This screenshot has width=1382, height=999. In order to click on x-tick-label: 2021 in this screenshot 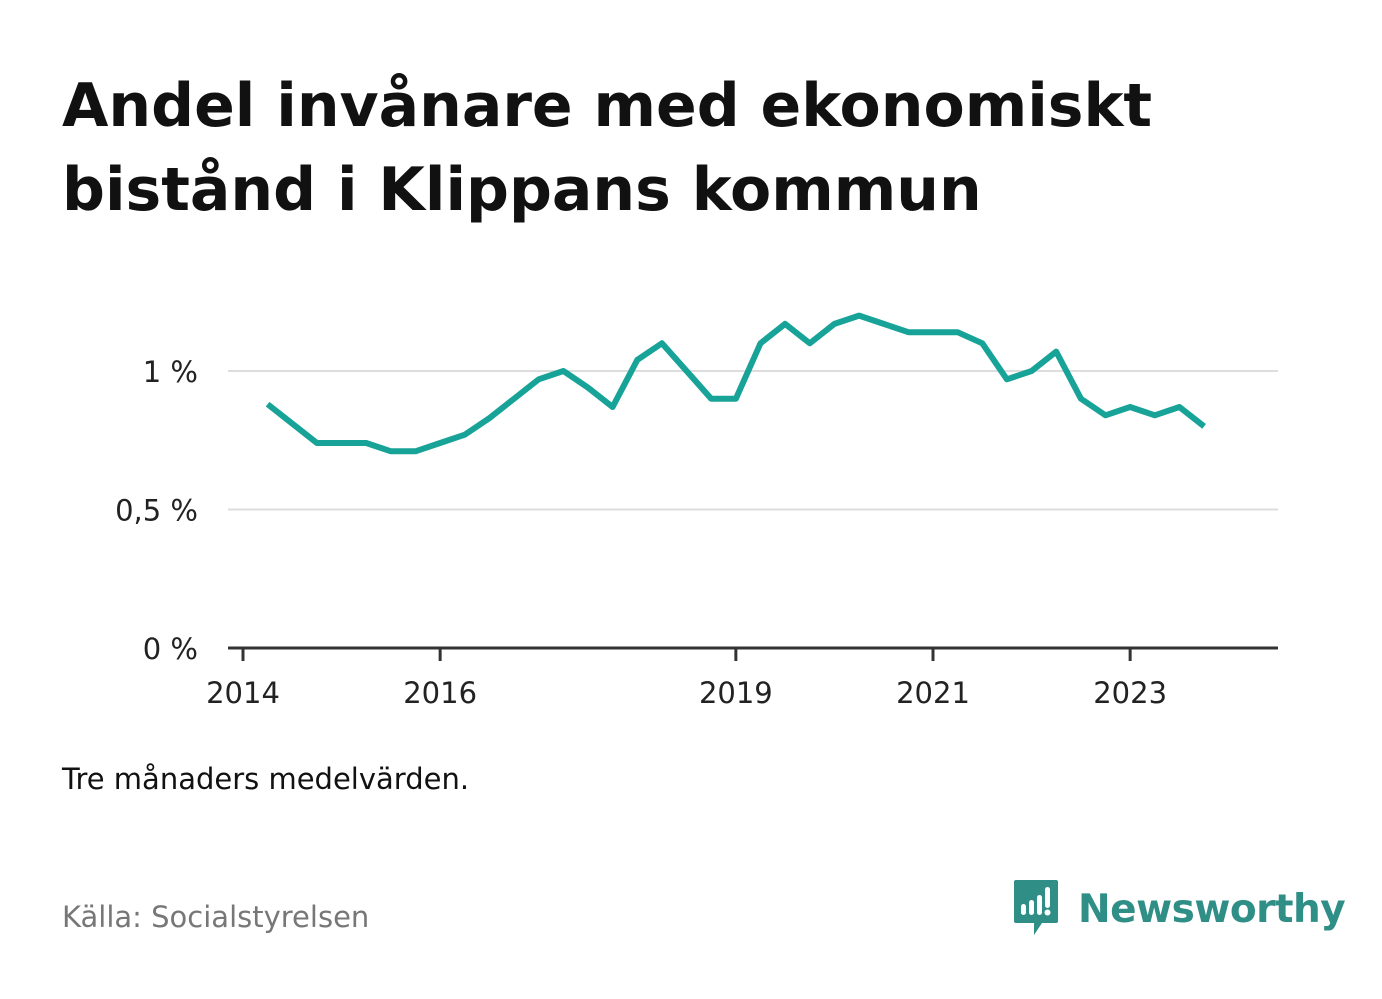, I will do `click(933, 693)`.